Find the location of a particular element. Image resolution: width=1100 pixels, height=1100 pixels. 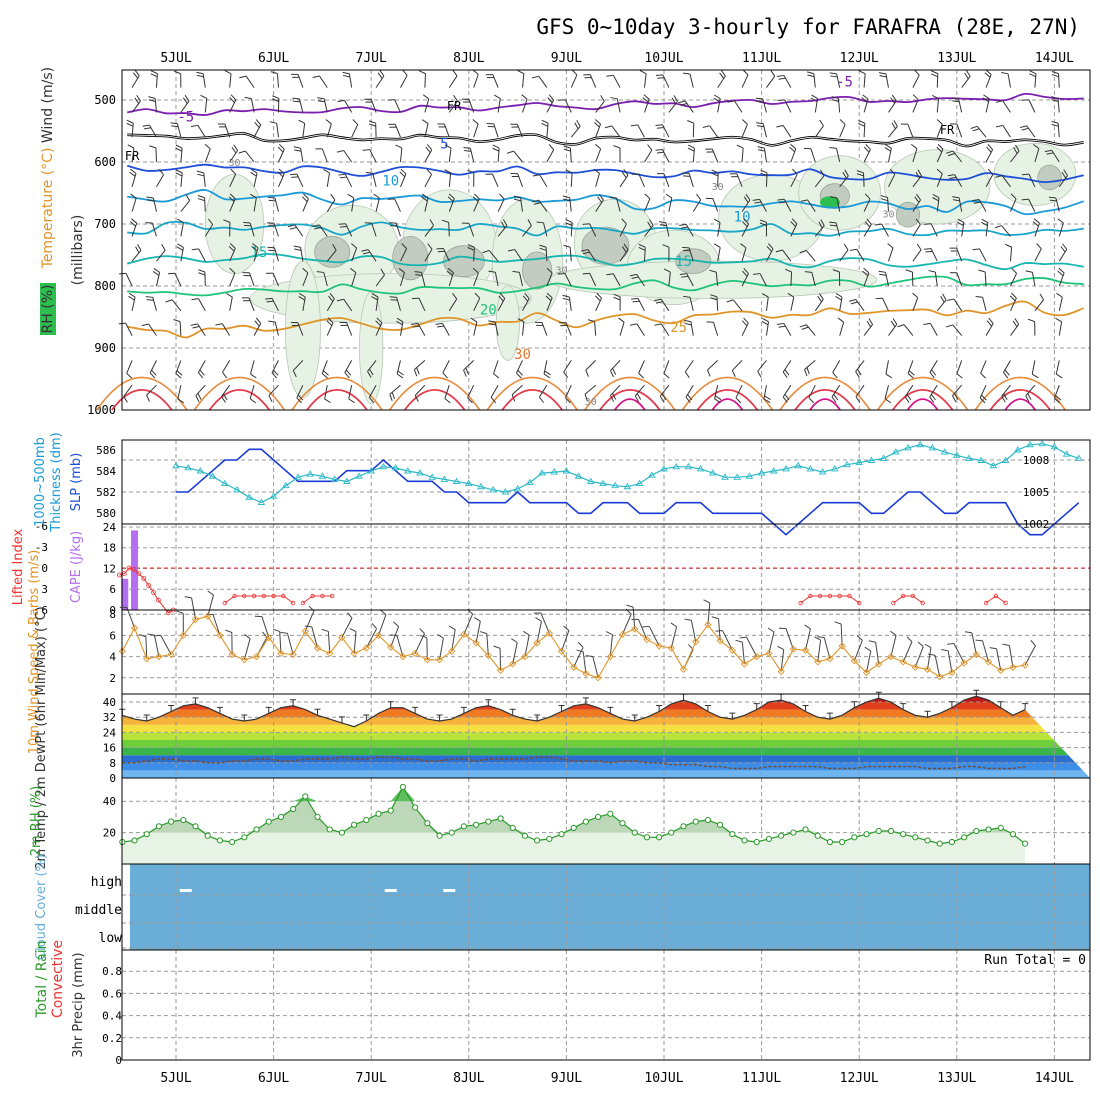

rh-point is located at coordinates (647, 837).